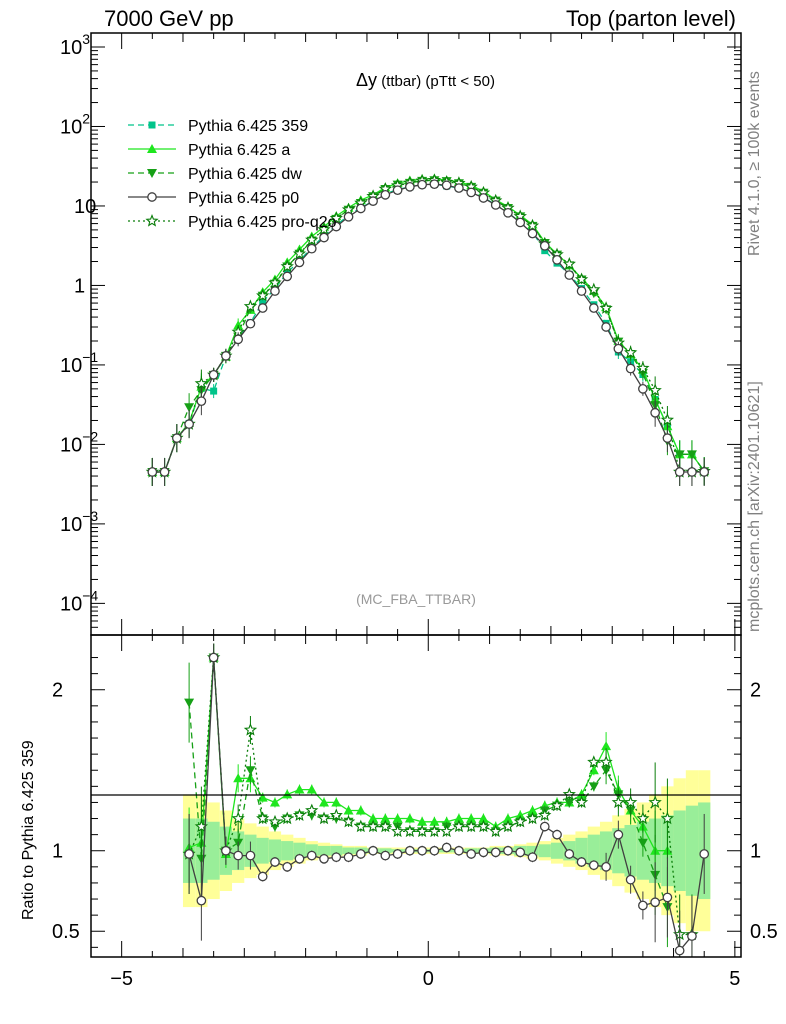 The width and height of the screenshot is (786, 1024). I want to click on legend-item: Pythia 6.425 359, so click(218, 126).